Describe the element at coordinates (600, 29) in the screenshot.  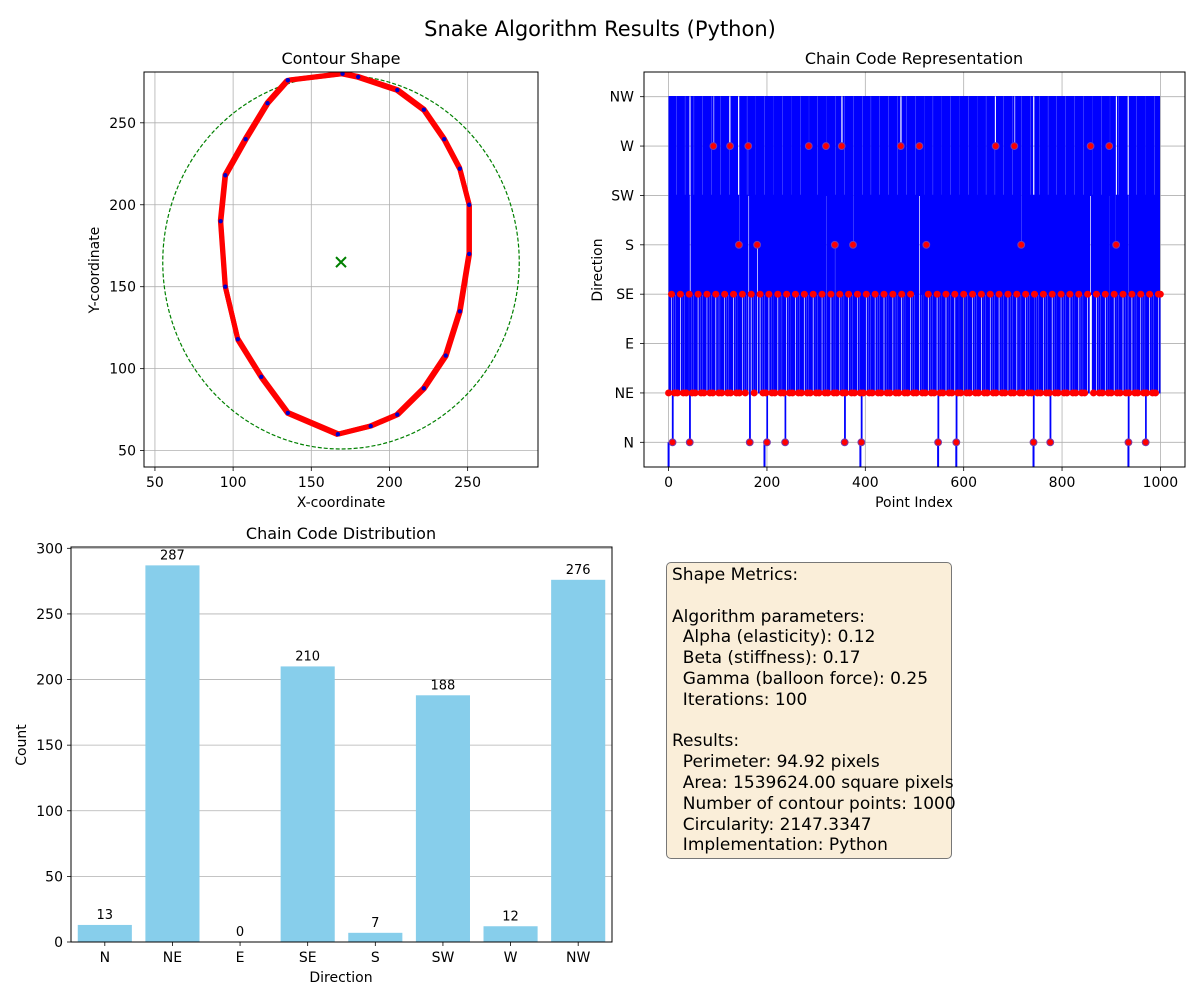
I see `figure-suptitle: Snake Algorithm Results (Python)` at that location.